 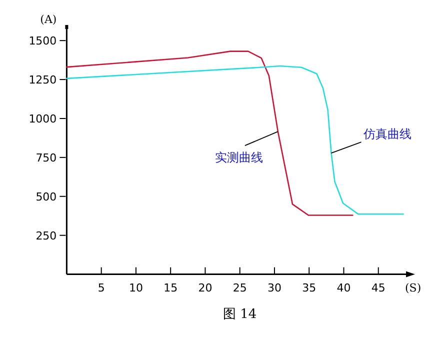 What do you see at coordinates (413, 287) in the screenshot?
I see `x-axis-title: (S)` at bounding box center [413, 287].